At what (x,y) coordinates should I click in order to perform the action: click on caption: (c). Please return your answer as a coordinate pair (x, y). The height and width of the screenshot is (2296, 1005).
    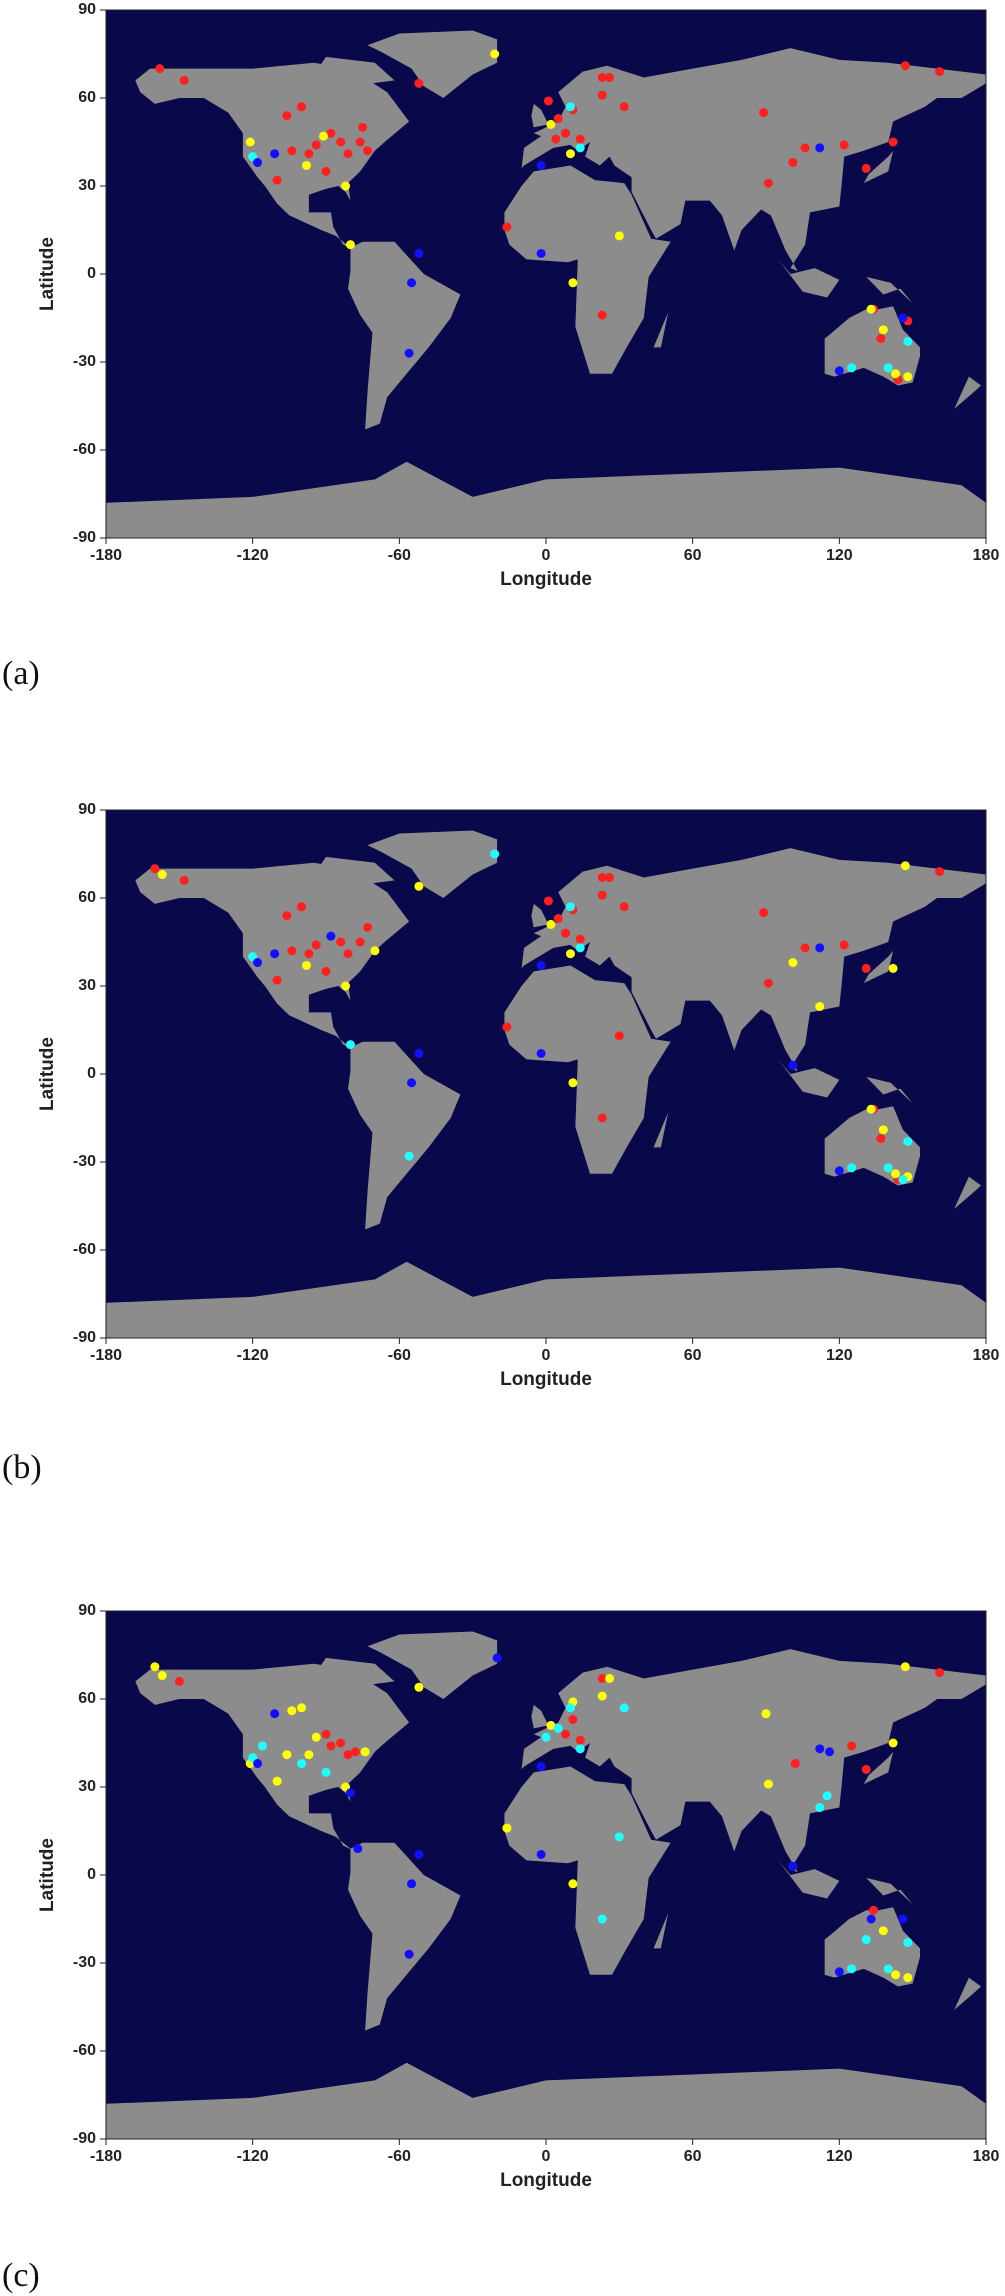
    Looking at the image, I should click on (21, 2275).